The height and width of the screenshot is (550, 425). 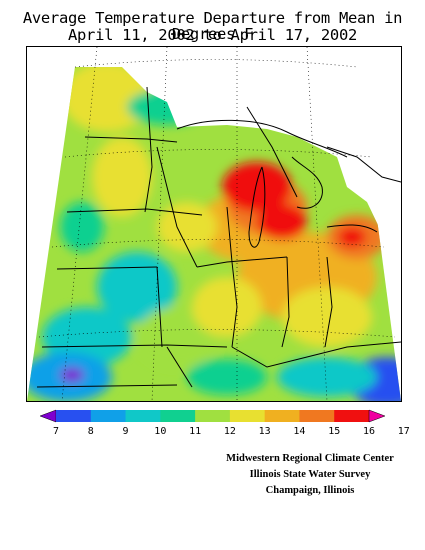 What do you see at coordinates (195, 431) in the screenshot?
I see `legend-tick-label: 11` at bounding box center [195, 431].